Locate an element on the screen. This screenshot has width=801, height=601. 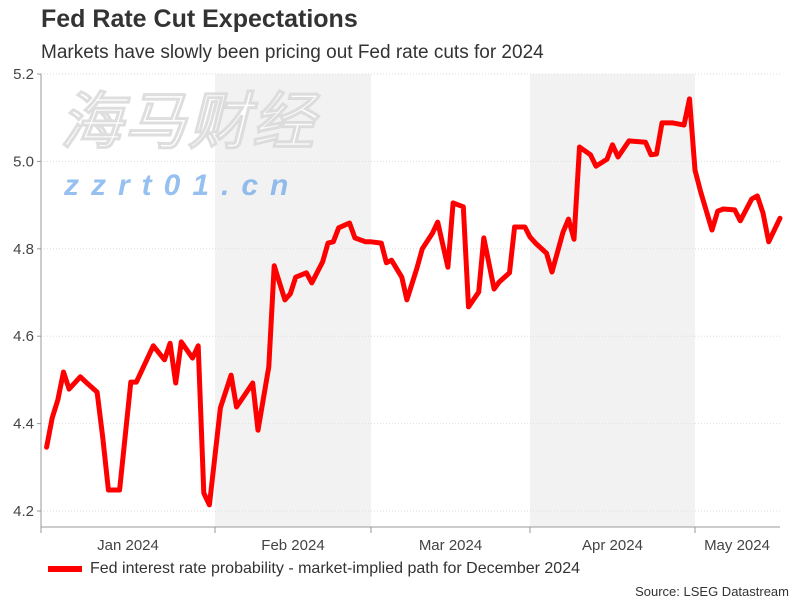
x-tick-label: Jan 2024 is located at coordinates (128, 545).